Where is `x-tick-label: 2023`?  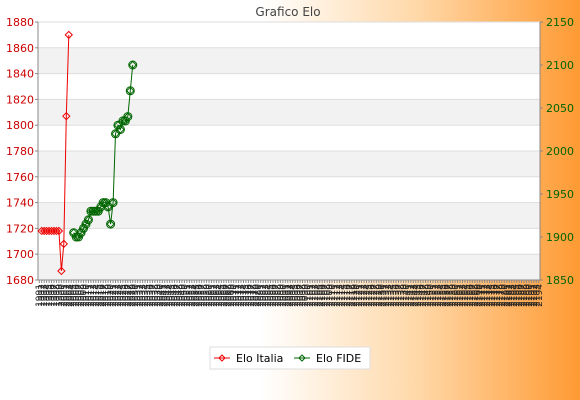
x-tick-label: 2023 is located at coordinates (119, 295).